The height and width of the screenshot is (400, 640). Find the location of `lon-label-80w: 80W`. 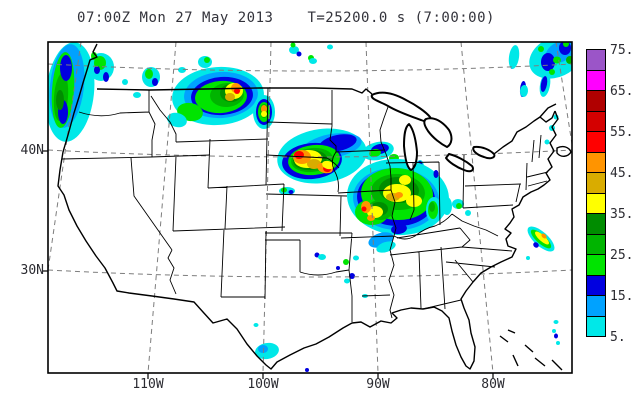

lon-label-80w: 80W is located at coordinates (493, 384).